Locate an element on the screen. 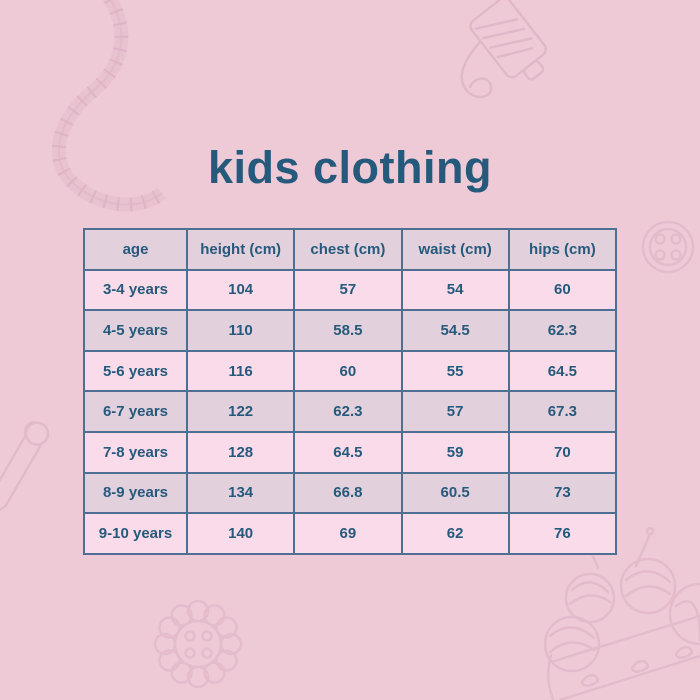 The width and height of the screenshot is (700, 700). table-row: 7-8 years 128 64.5 59 70 is located at coordinates (350, 452).